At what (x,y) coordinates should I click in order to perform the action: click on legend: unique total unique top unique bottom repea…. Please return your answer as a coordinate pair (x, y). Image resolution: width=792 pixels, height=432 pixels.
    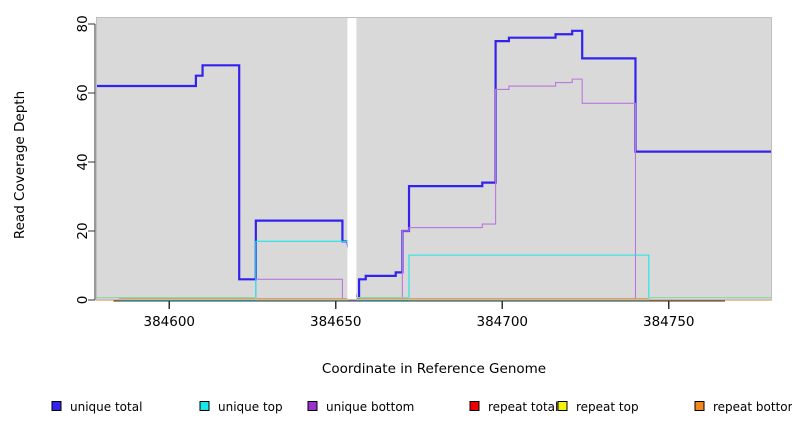
    Looking at the image, I should click on (421, 407).